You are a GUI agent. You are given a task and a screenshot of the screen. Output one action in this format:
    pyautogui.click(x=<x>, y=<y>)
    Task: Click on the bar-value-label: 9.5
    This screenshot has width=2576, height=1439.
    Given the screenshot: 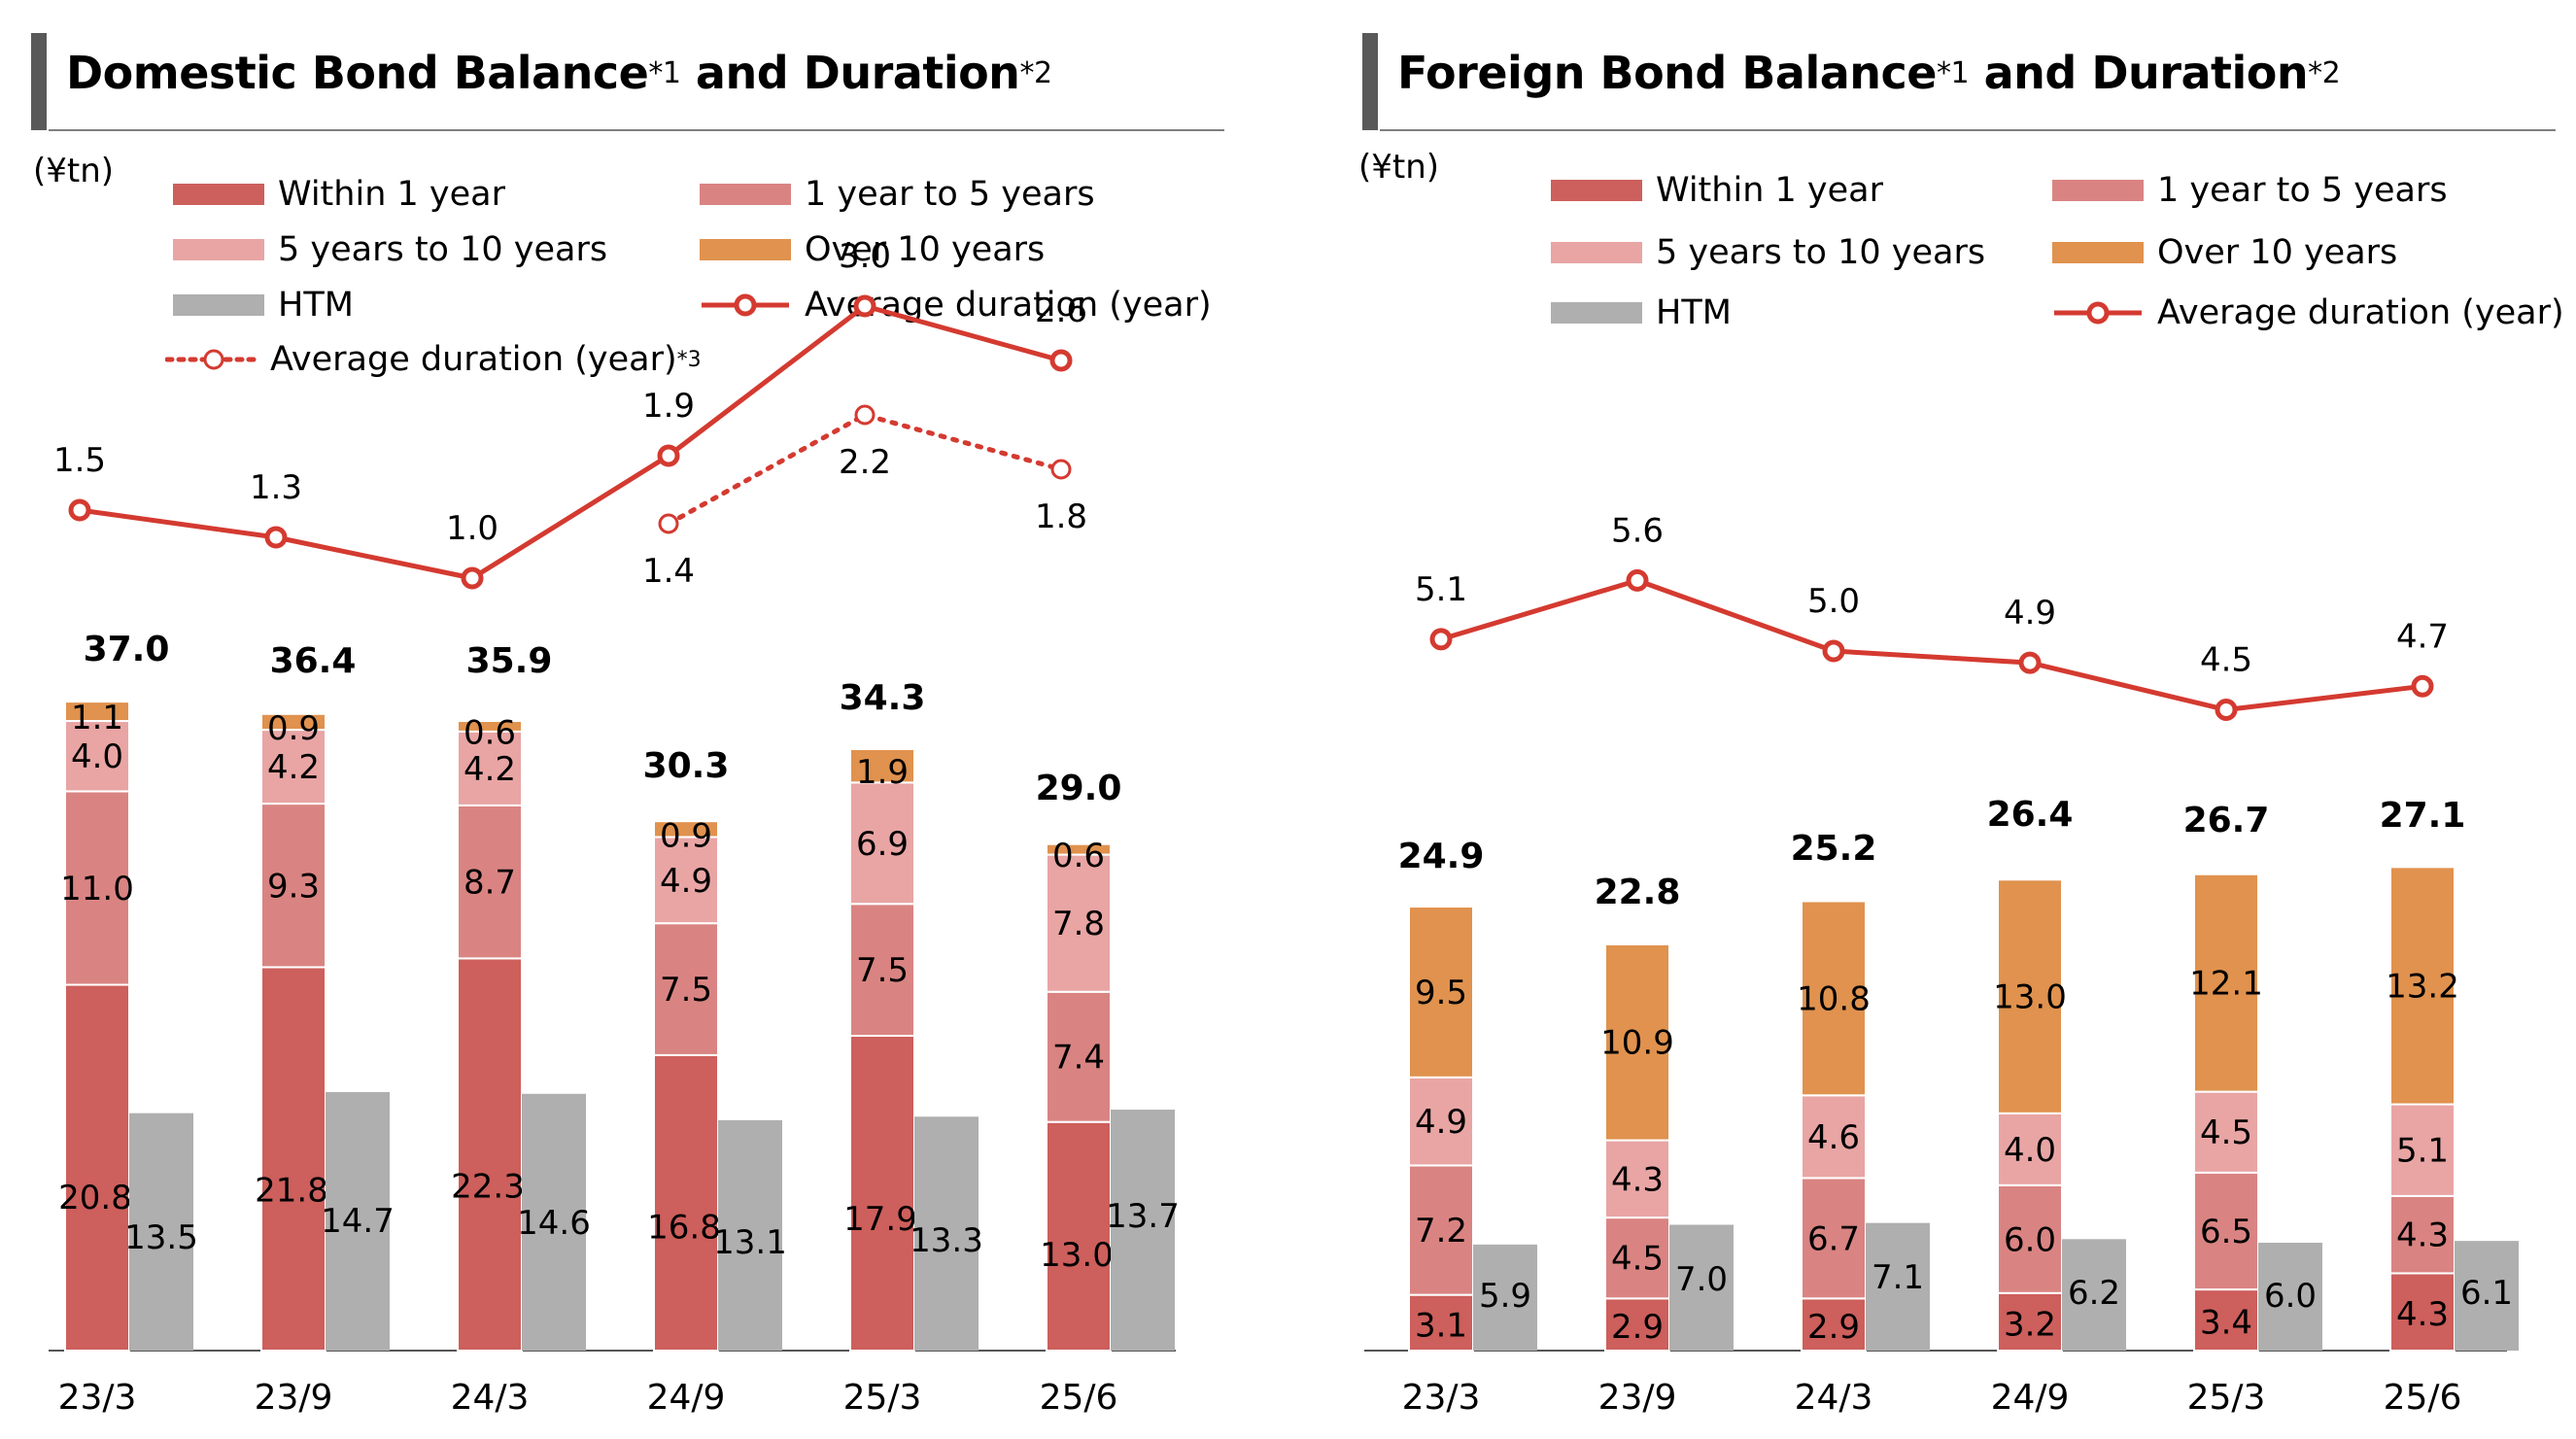 What is the action you would take?
    pyautogui.click(x=1441, y=993)
    